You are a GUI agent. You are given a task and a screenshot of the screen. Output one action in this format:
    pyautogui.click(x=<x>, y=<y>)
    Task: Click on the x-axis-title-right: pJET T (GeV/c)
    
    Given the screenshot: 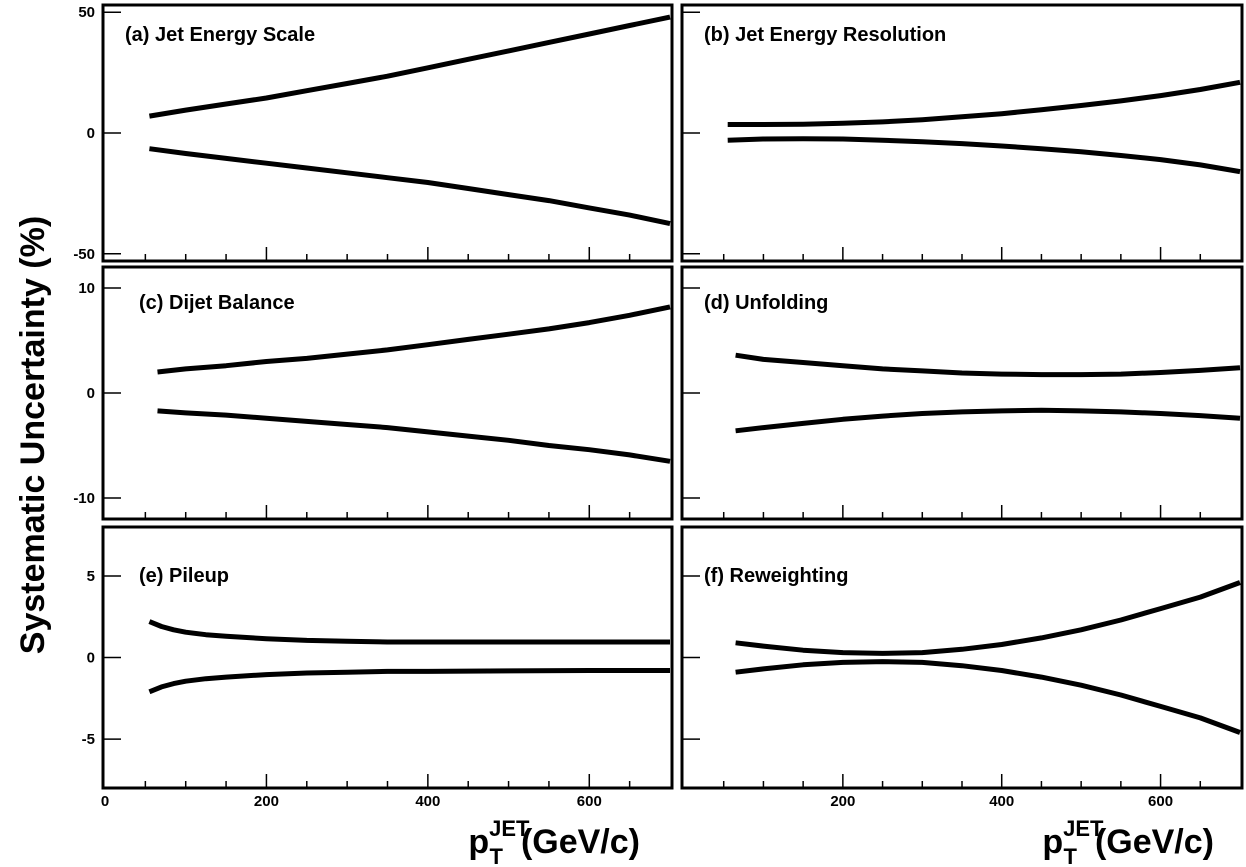 What is the action you would take?
    pyautogui.click(x=1128, y=841)
    